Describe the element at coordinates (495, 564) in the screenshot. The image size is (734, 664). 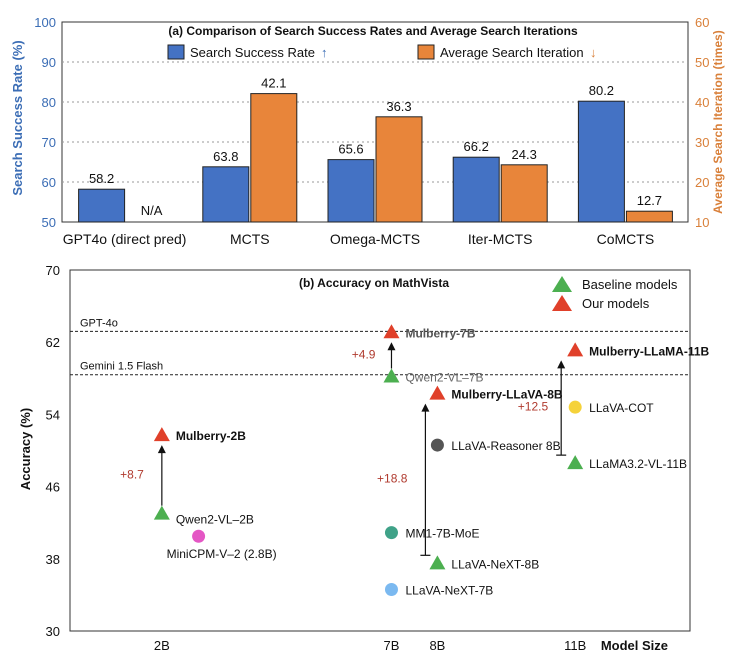
I see `point-label-llava-next-8b: LLaVA-NeXT-8B` at that location.